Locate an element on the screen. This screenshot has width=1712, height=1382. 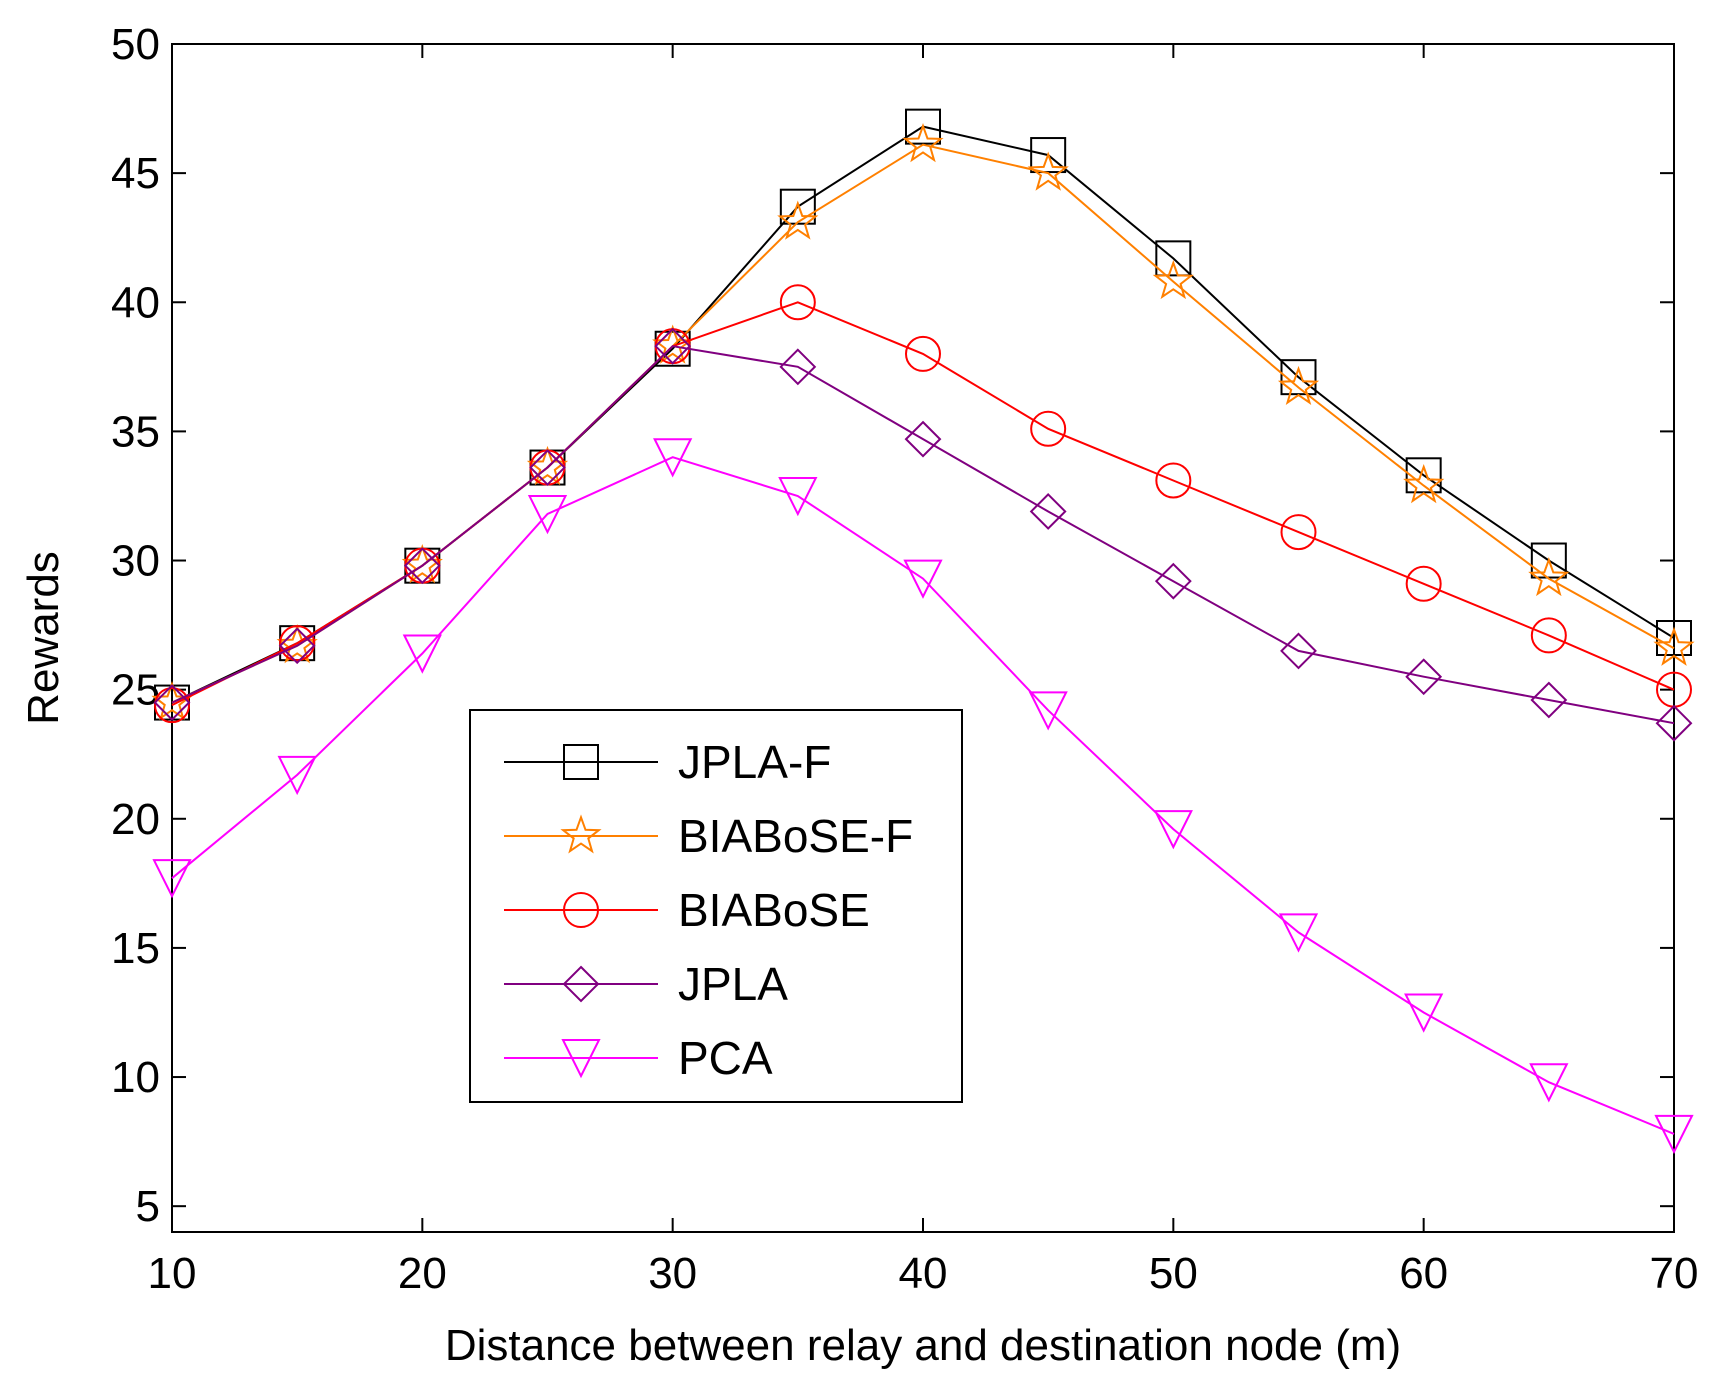
legend-entry: JPLA is located at coordinates (646, 984).